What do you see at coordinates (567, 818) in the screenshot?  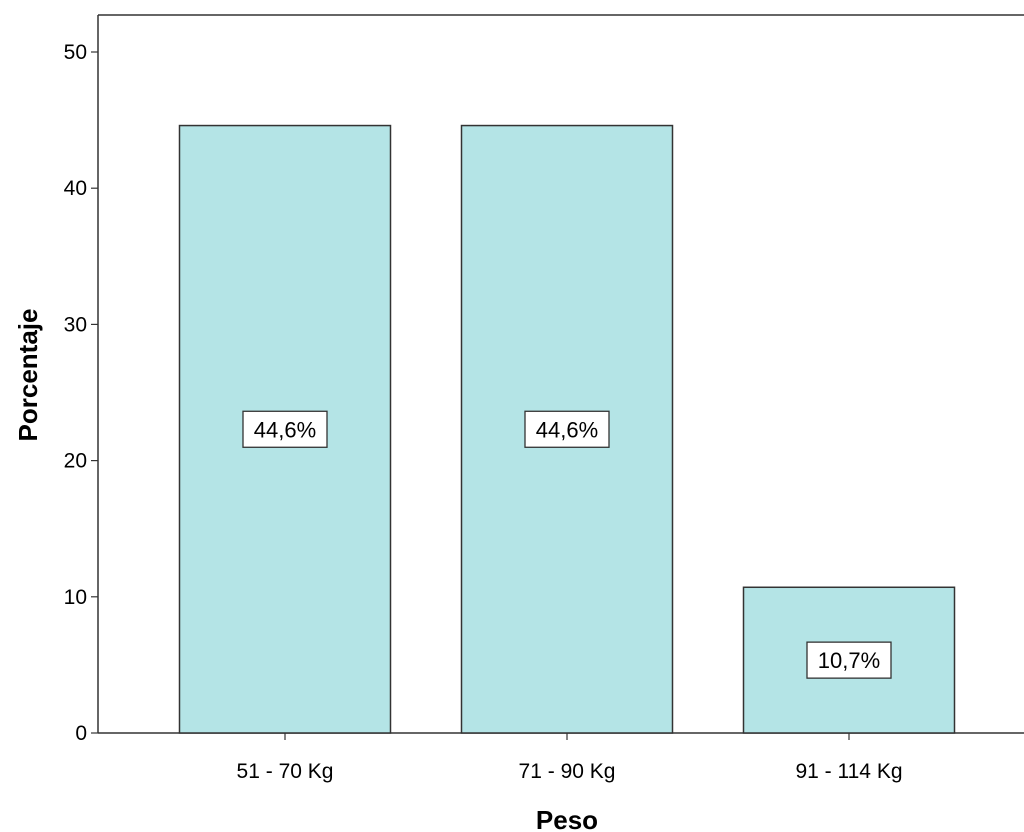 I see `x-axis-title: Peso` at bounding box center [567, 818].